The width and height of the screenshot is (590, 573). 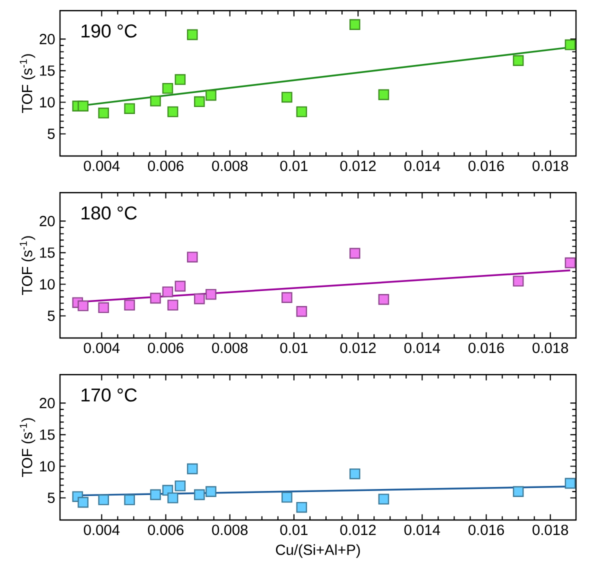 What do you see at coordinates (109, 395) in the screenshot?
I see `text: 170 °C` at bounding box center [109, 395].